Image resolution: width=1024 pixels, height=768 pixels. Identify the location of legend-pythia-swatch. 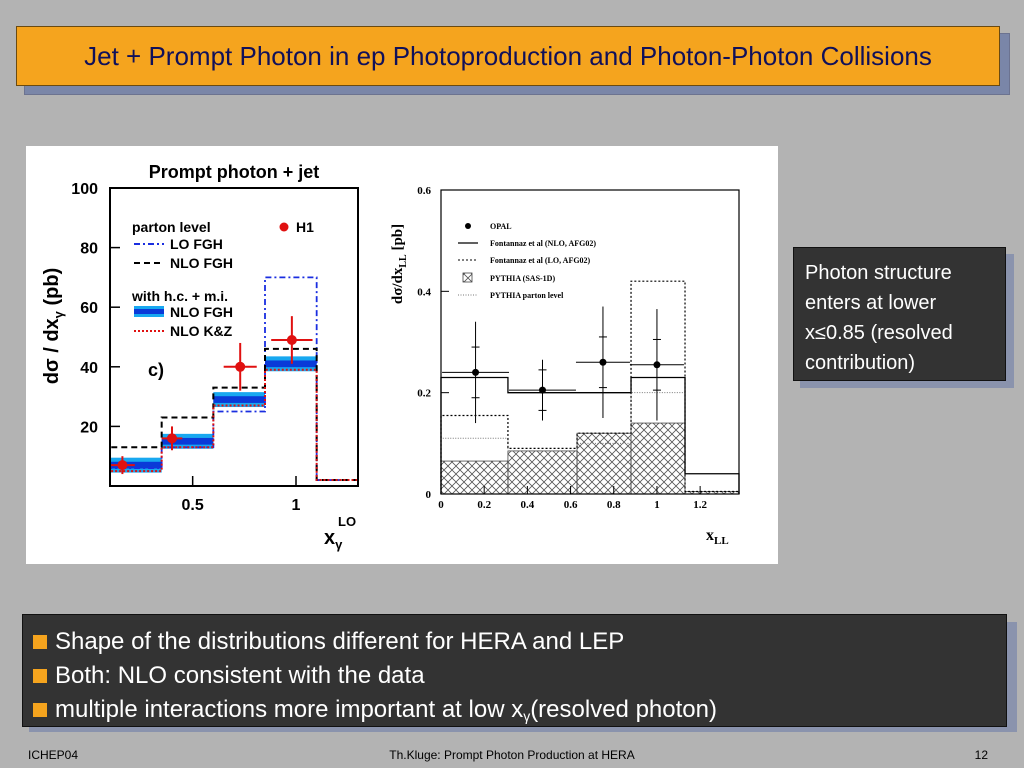
(467, 277).